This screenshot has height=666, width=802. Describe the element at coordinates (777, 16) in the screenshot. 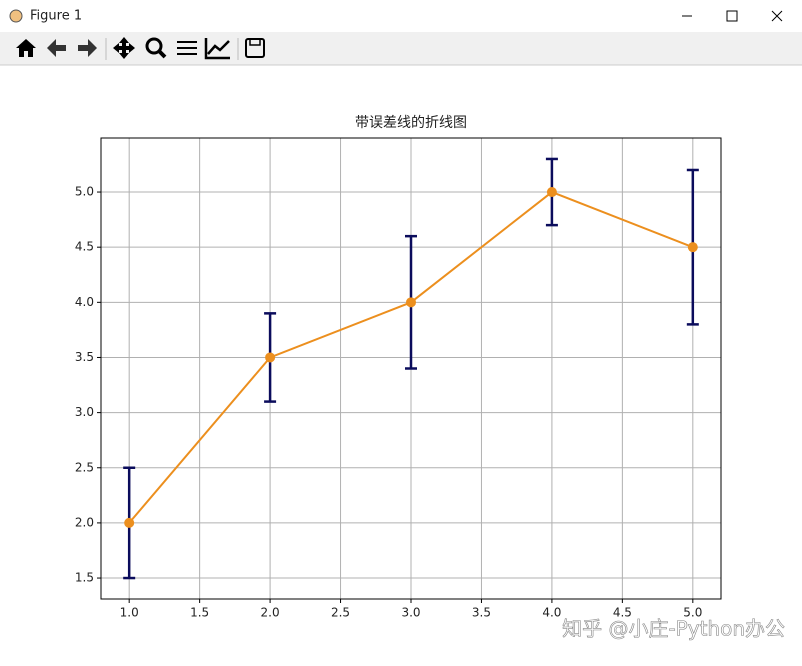

I see `close-button` at that location.